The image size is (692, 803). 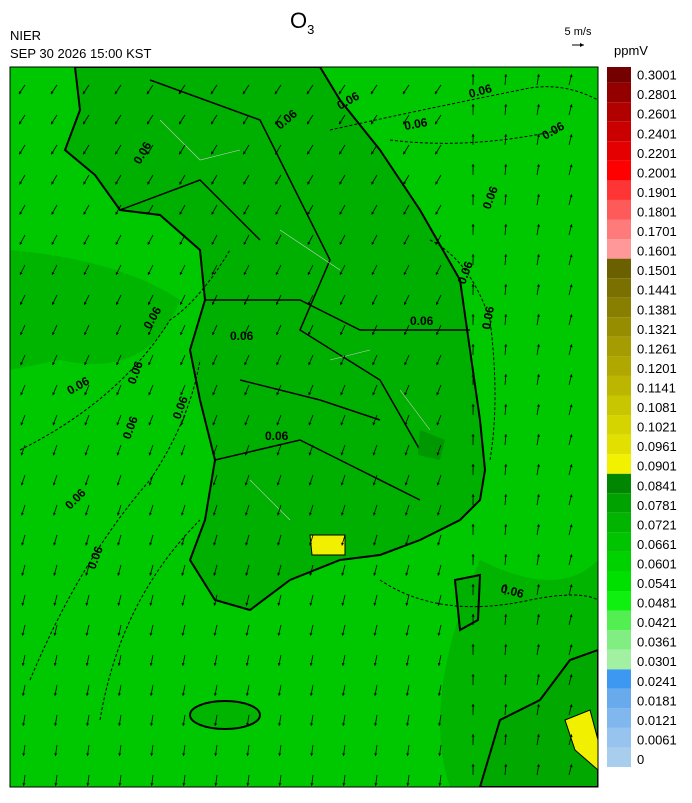 What do you see at coordinates (657, 524) in the screenshot?
I see `colorbar-label: 0.0721` at bounding box center [657, 524].